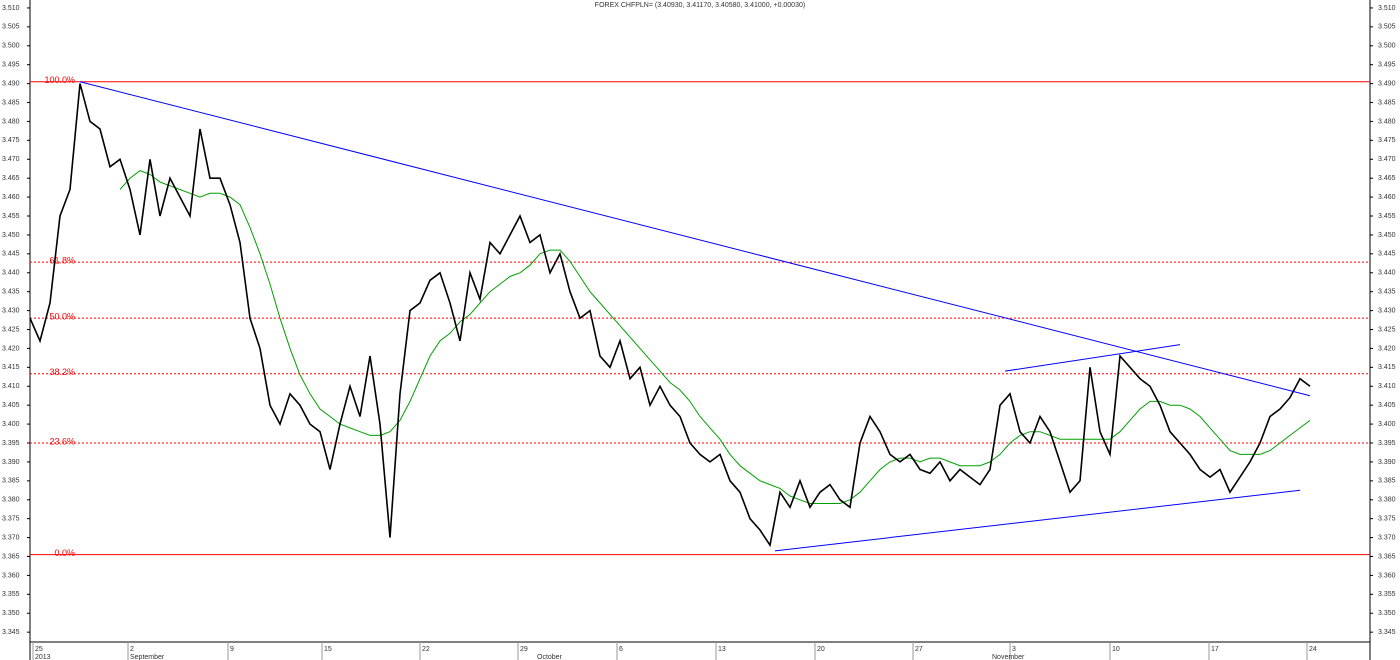 Image resolution: width=1400 pixels, height=660 pixels. I want to click on fib-label: 23.6%, so click(62, 441).